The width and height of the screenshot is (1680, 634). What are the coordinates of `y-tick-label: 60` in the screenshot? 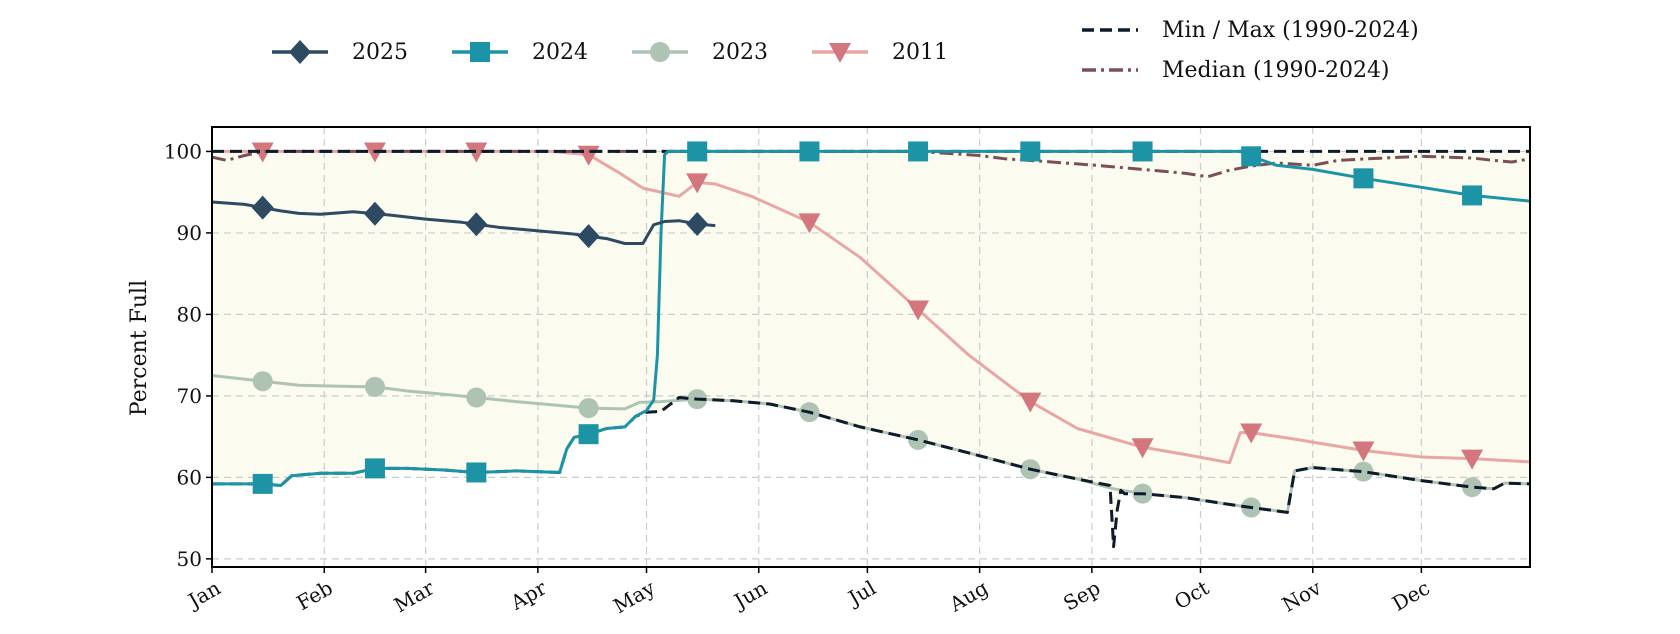 It's located at (189, 477).